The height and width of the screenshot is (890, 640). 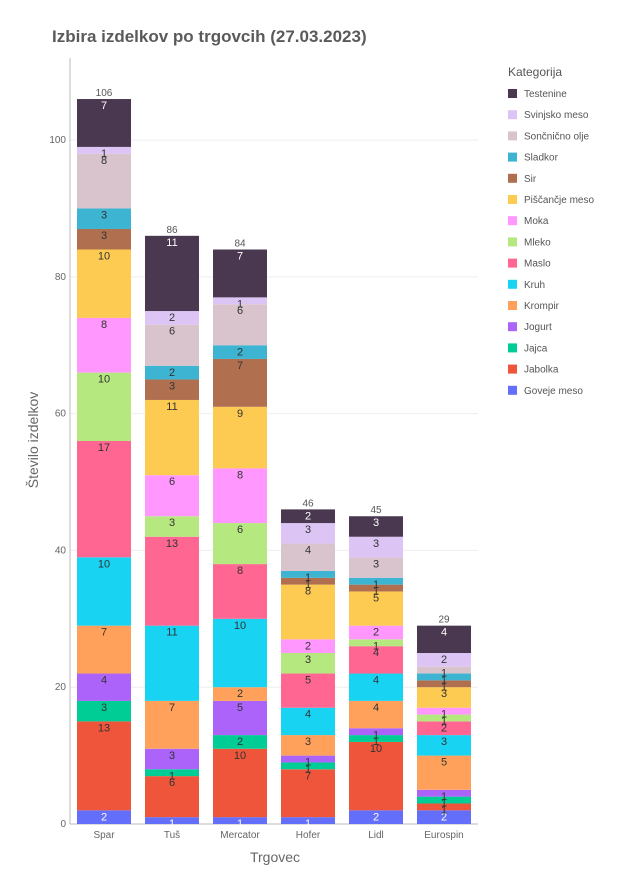 What do you see at coordinates (61, 414) in the screenshot?
I see `y-tick-label: 60` at bounding box center [61, 414].